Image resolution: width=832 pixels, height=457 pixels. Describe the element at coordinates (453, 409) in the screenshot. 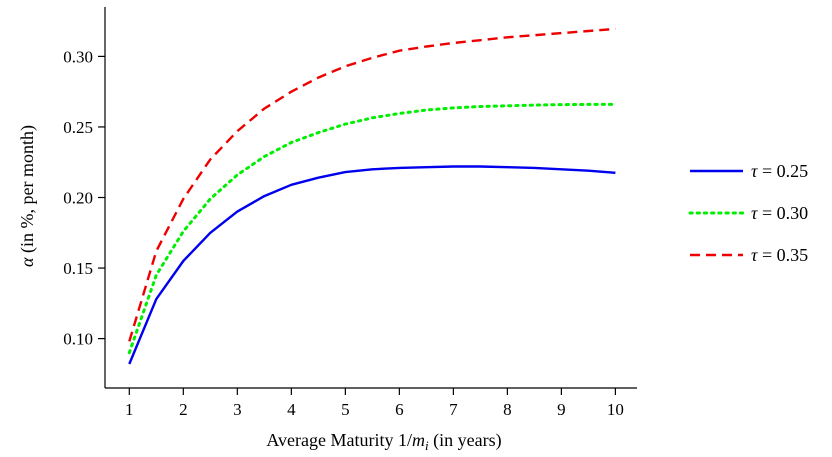

I see `x-tick-label: 7` at that location.